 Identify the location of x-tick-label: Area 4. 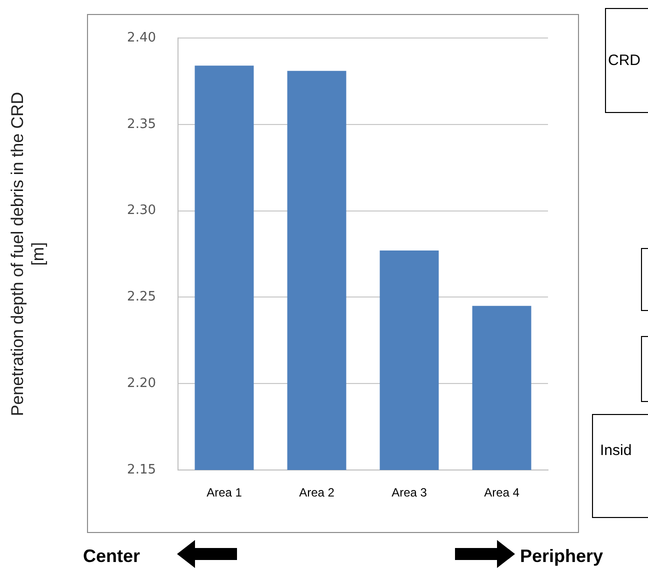
(502, 493).